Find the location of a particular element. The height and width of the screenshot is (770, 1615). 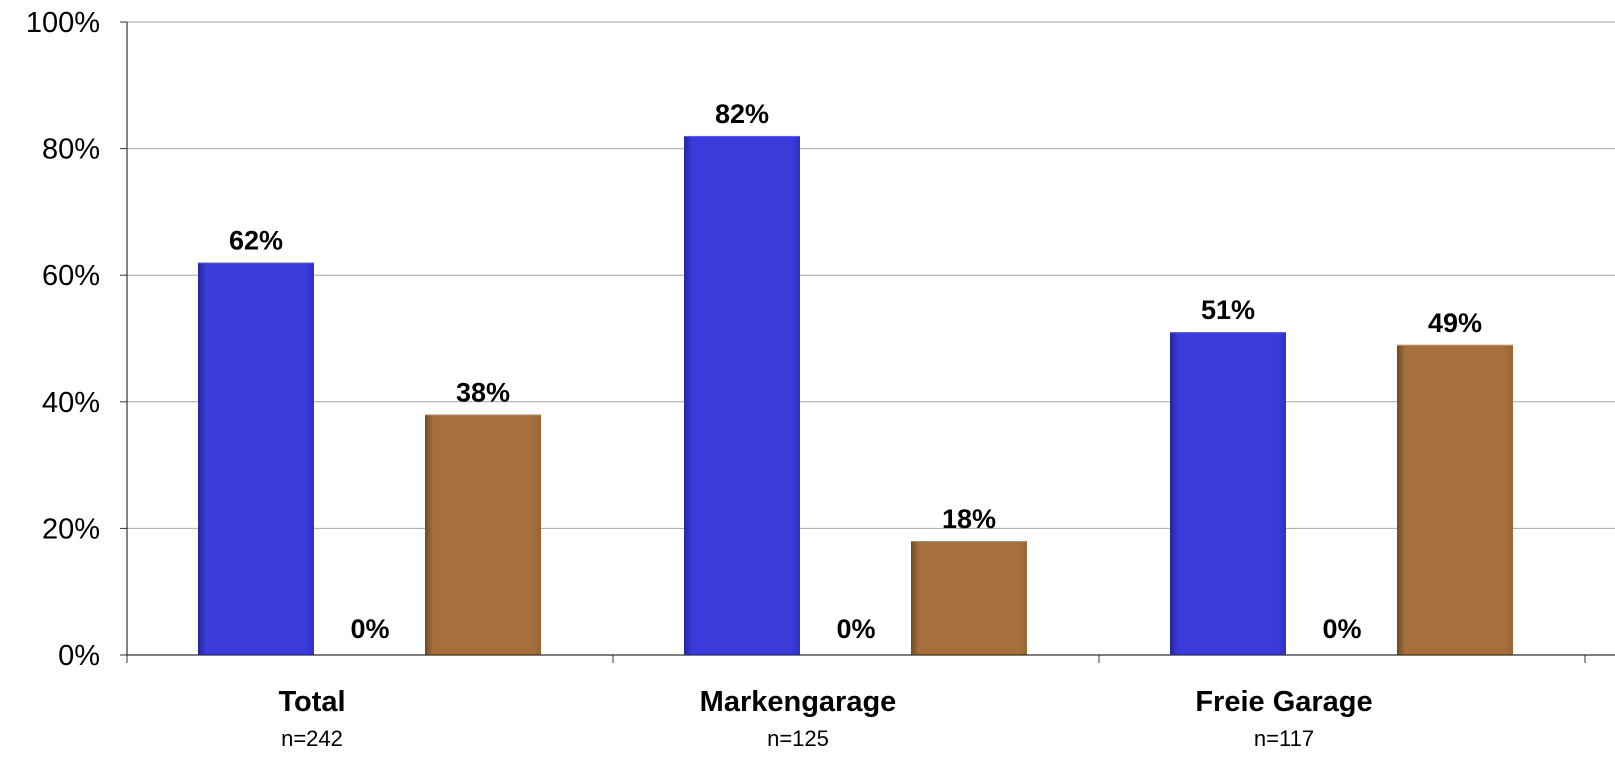

x-category-sublabel: n=117 is located at coordinates (1284, 738).